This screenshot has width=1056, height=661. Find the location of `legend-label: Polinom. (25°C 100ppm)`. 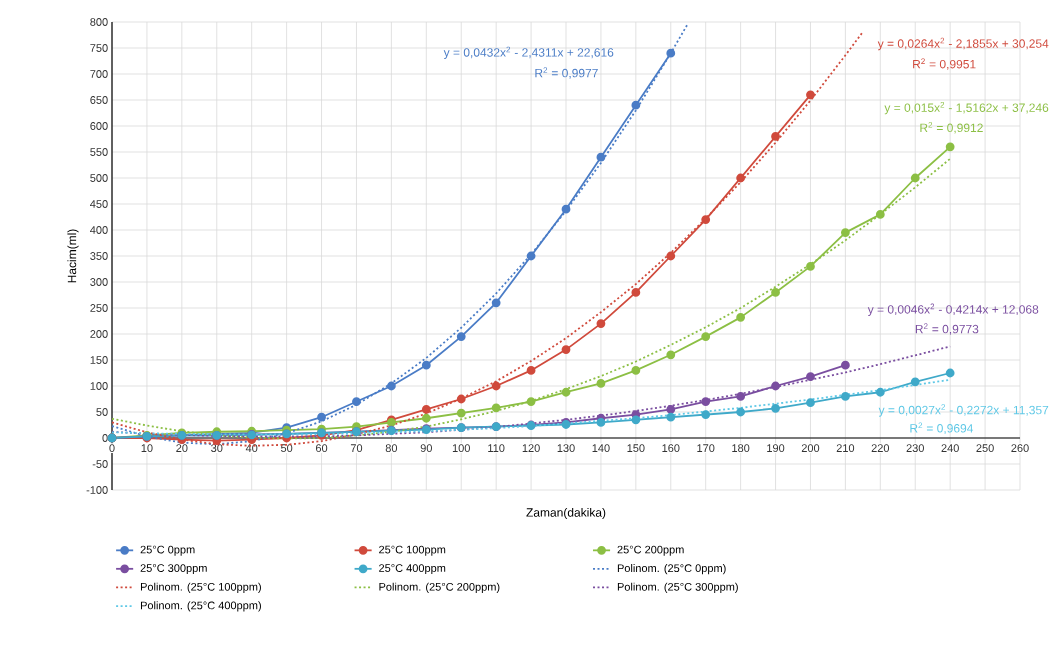

legend-label: Polinom. (25°C 100ppm) is located at coordinates (200, 587).